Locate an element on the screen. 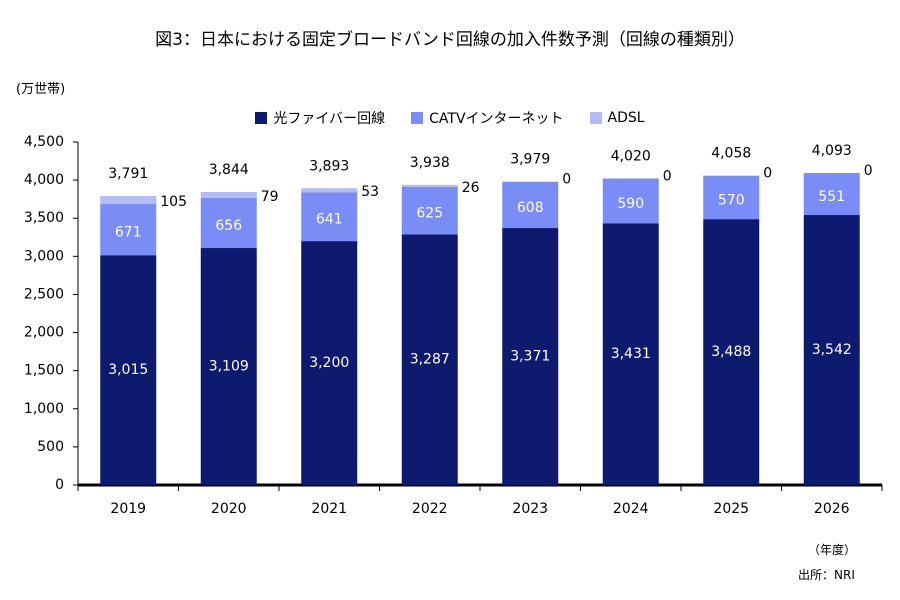  legend-item-fiber: 光ファイバー回線 is located at coordinates (320, 118).